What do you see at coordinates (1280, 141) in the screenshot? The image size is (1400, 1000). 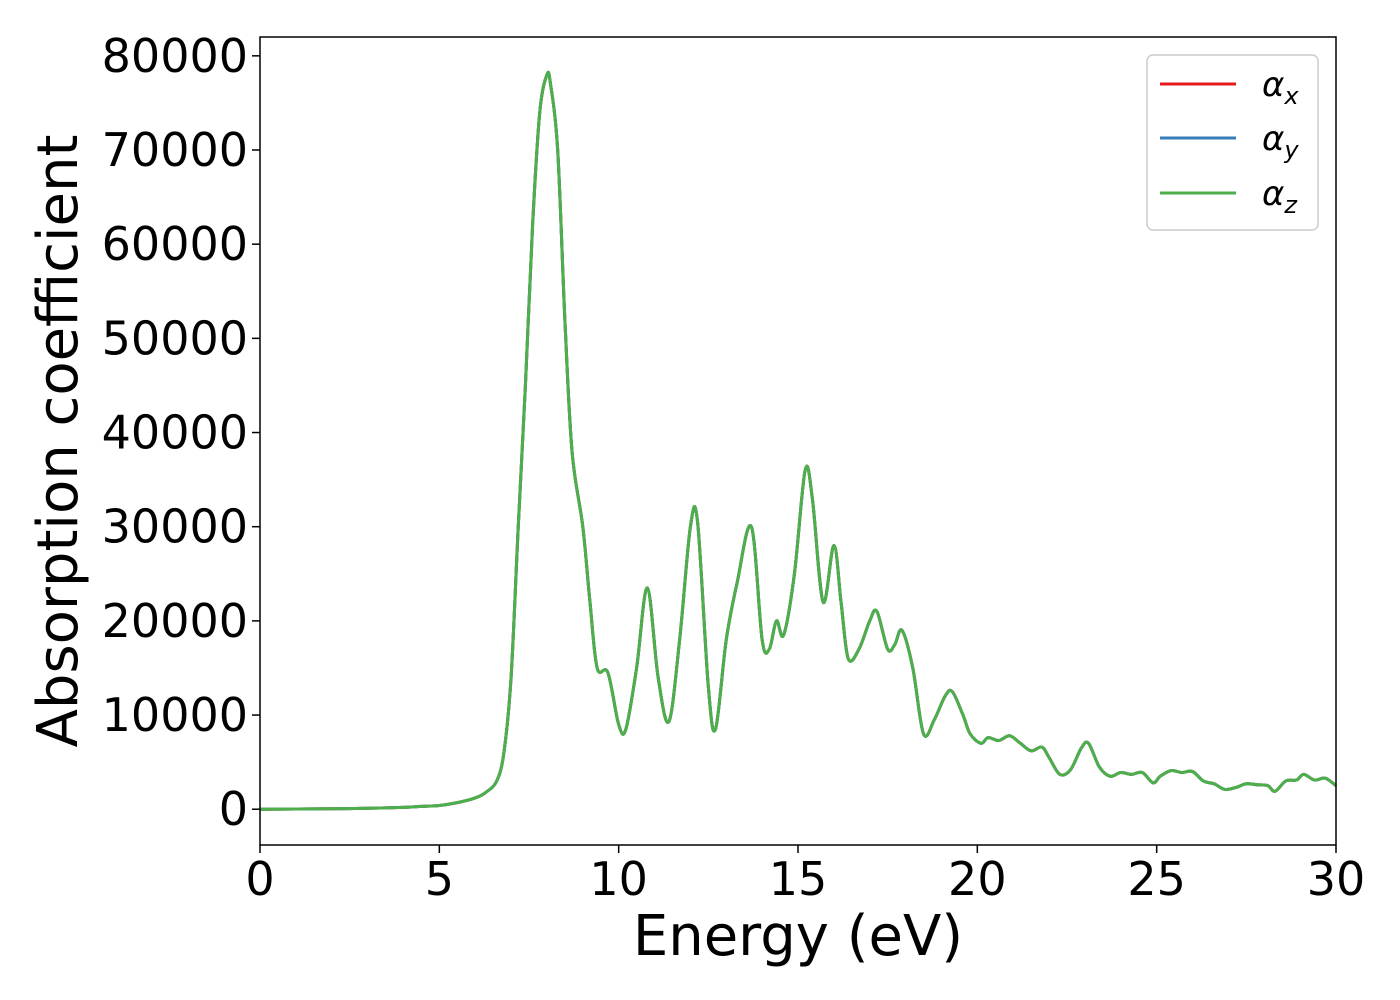 I see `legend-label-alpha-y: αy` at bounding box center [1280, 141].